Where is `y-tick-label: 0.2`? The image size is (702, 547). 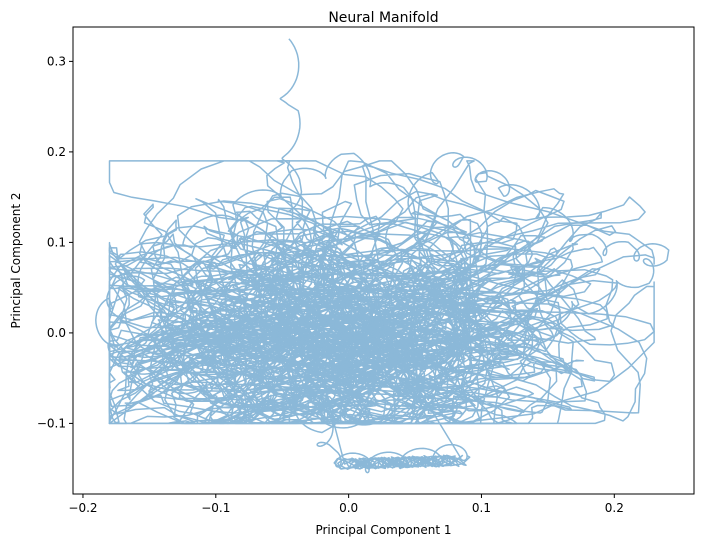 y-tick-label: 0.2 is located at coordinates (56, 152).